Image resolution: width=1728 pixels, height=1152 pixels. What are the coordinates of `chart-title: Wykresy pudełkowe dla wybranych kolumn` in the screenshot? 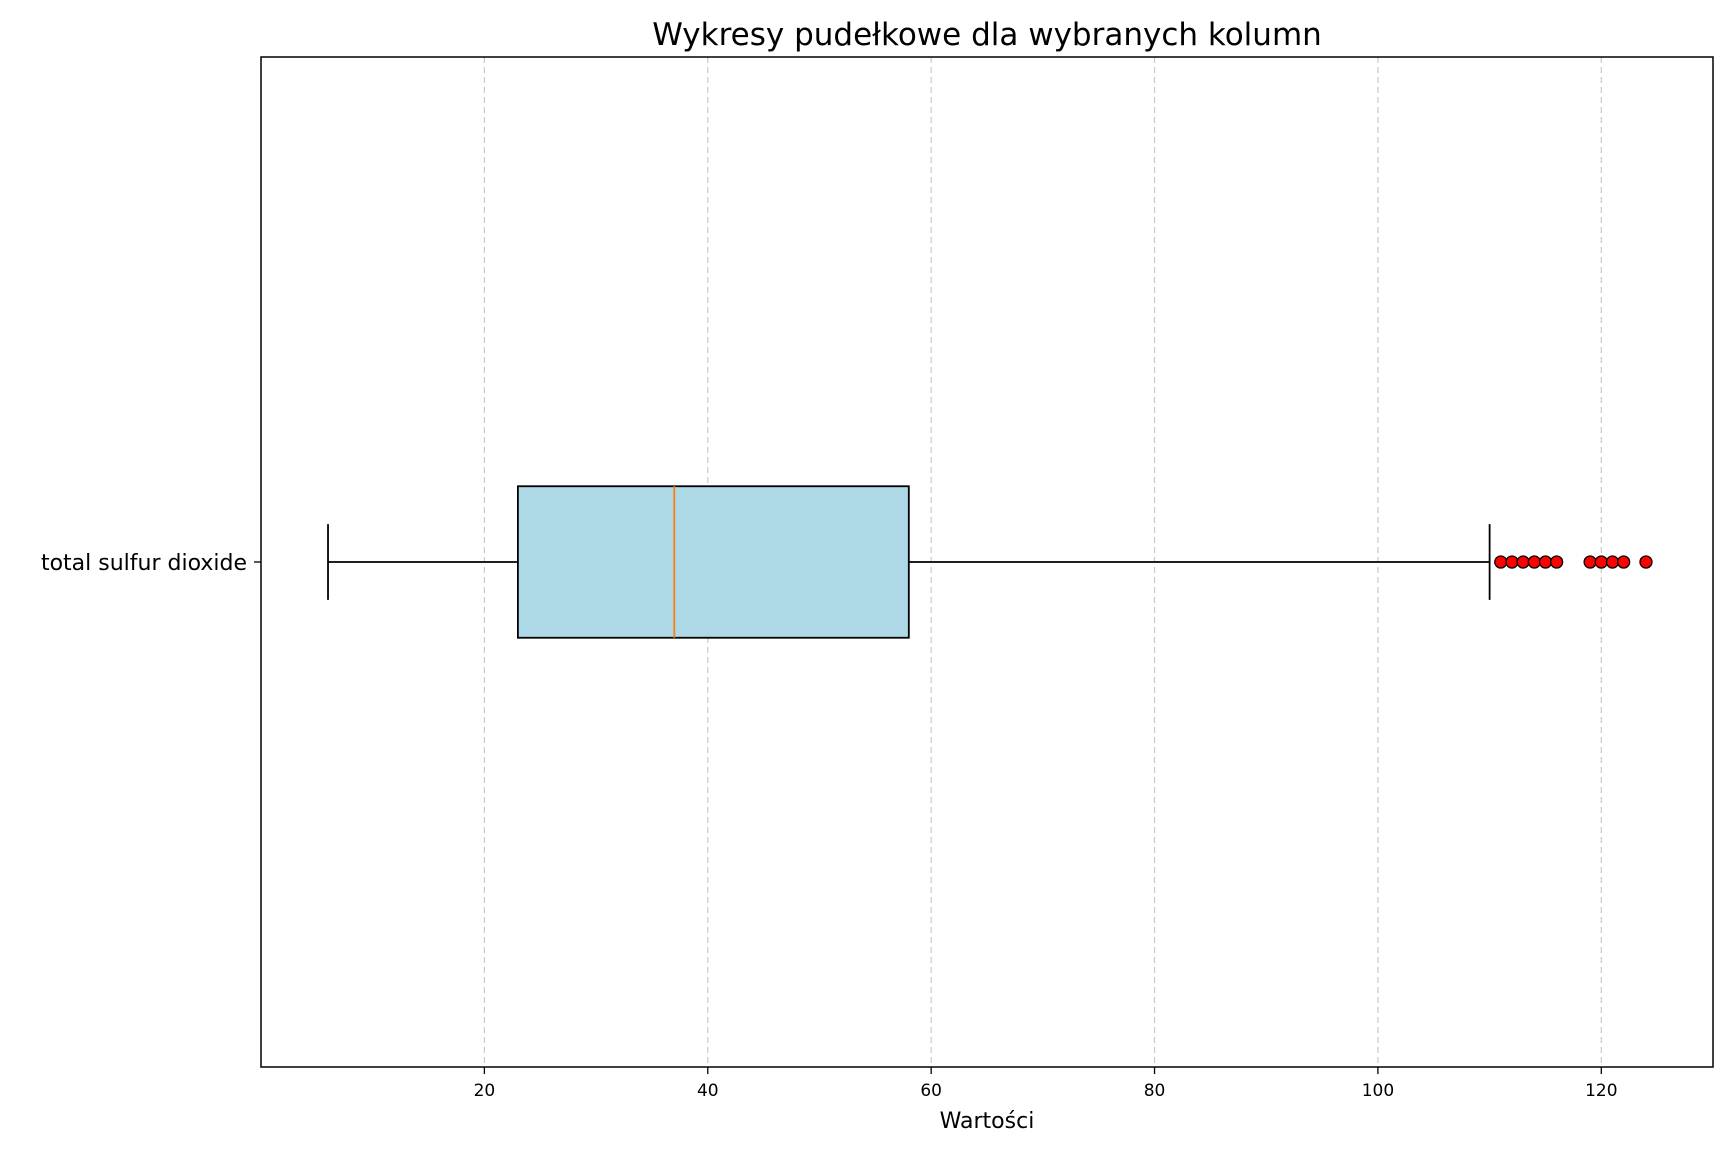 It's located at (987, 35).